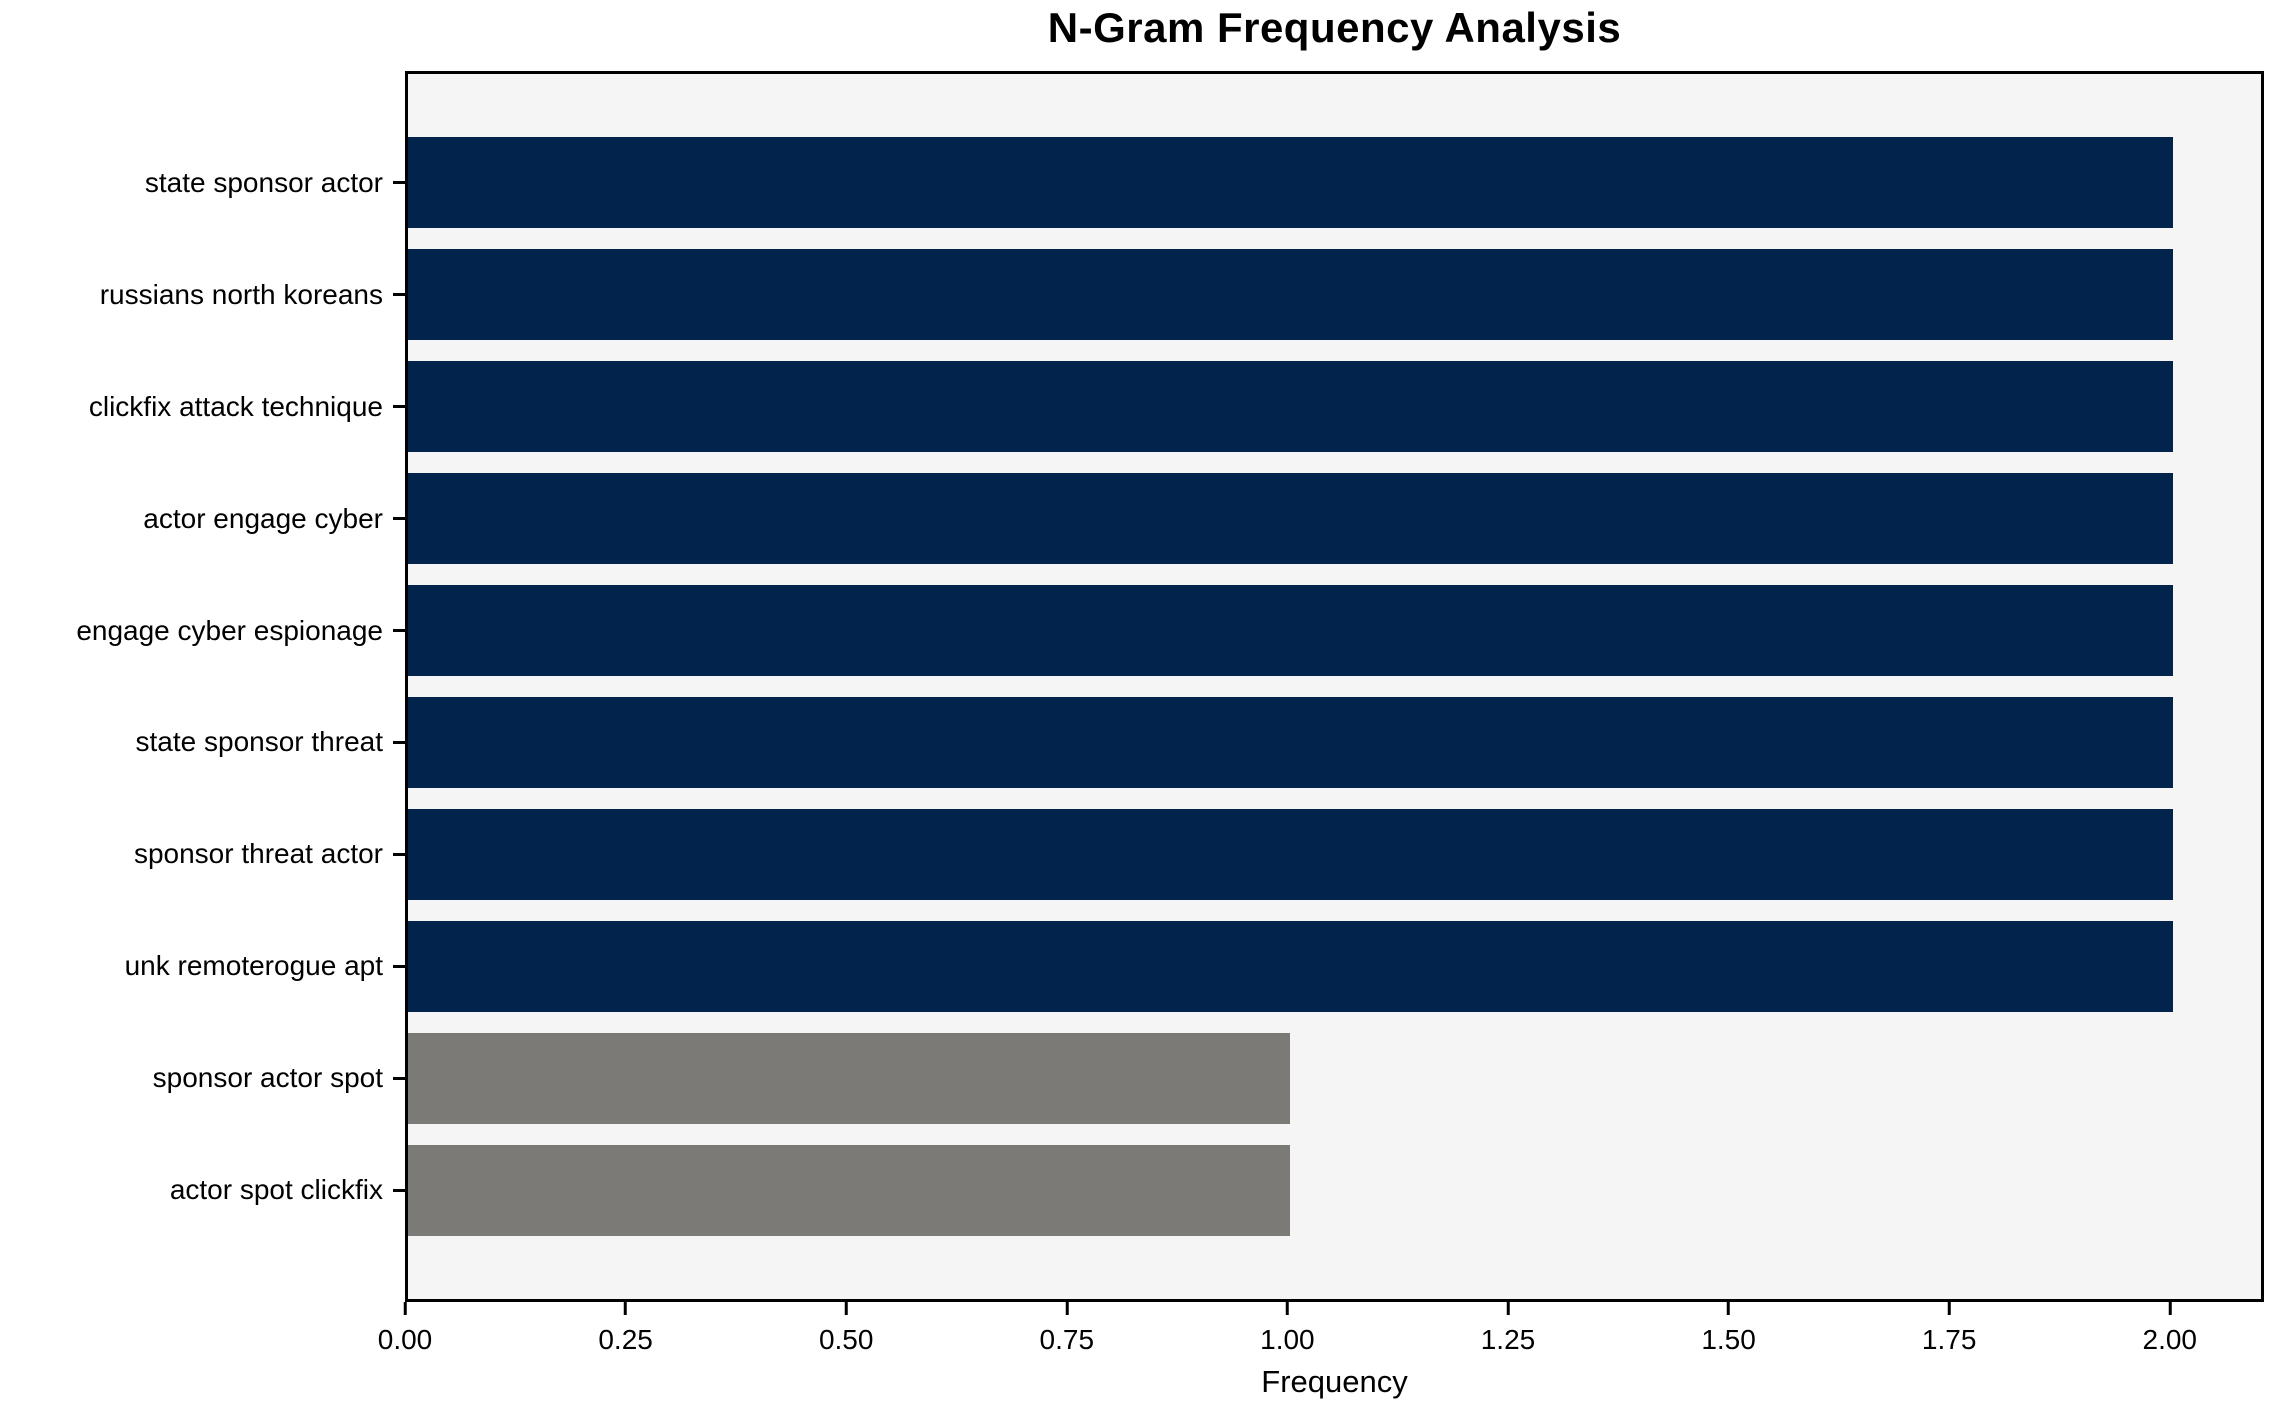 This screenshot has height=1414, width=2285. I want to click on x-tick: 0.00, so click(405, 1329).